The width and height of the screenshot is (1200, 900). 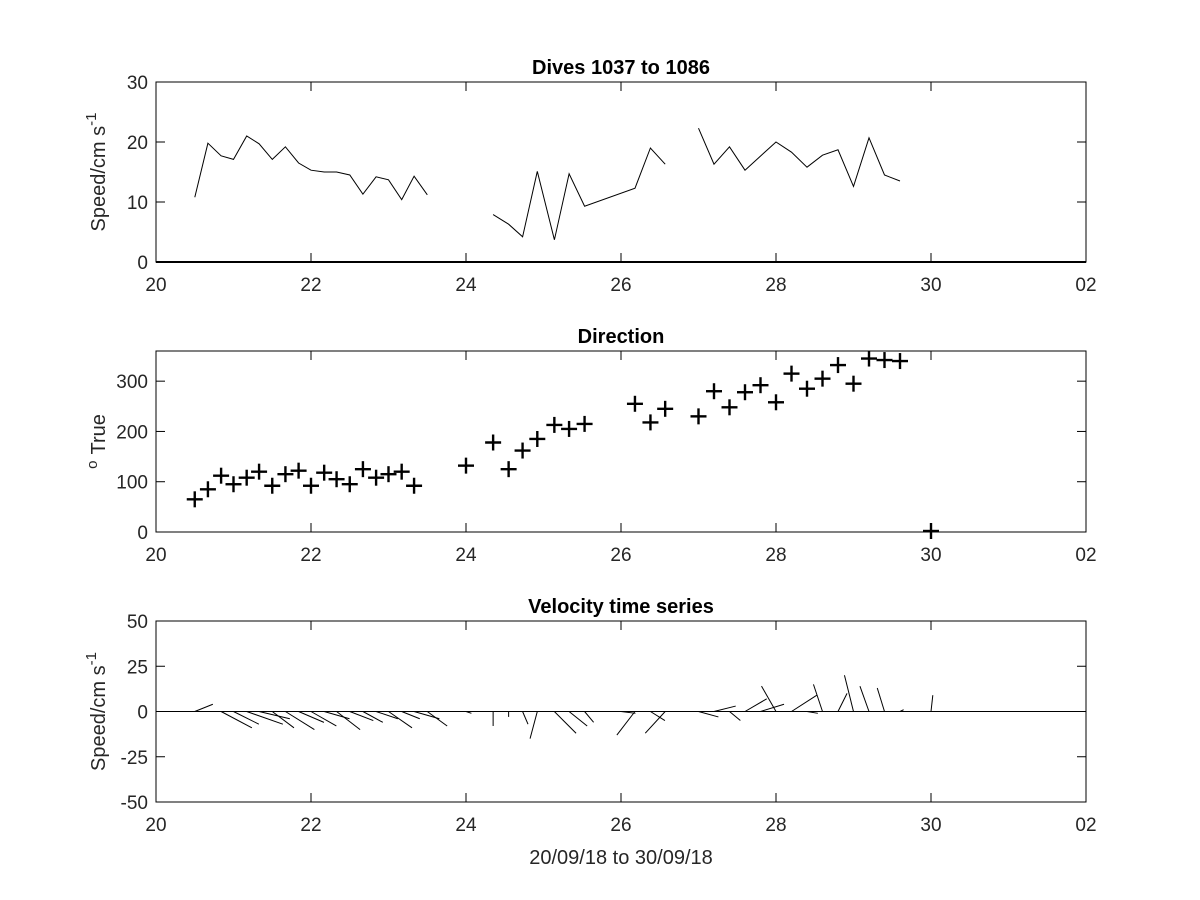 What do you see at coordinates (142, 533) in the screenshot?
I see `direction-ytick-label: 0` at bounding box center [142, 533].